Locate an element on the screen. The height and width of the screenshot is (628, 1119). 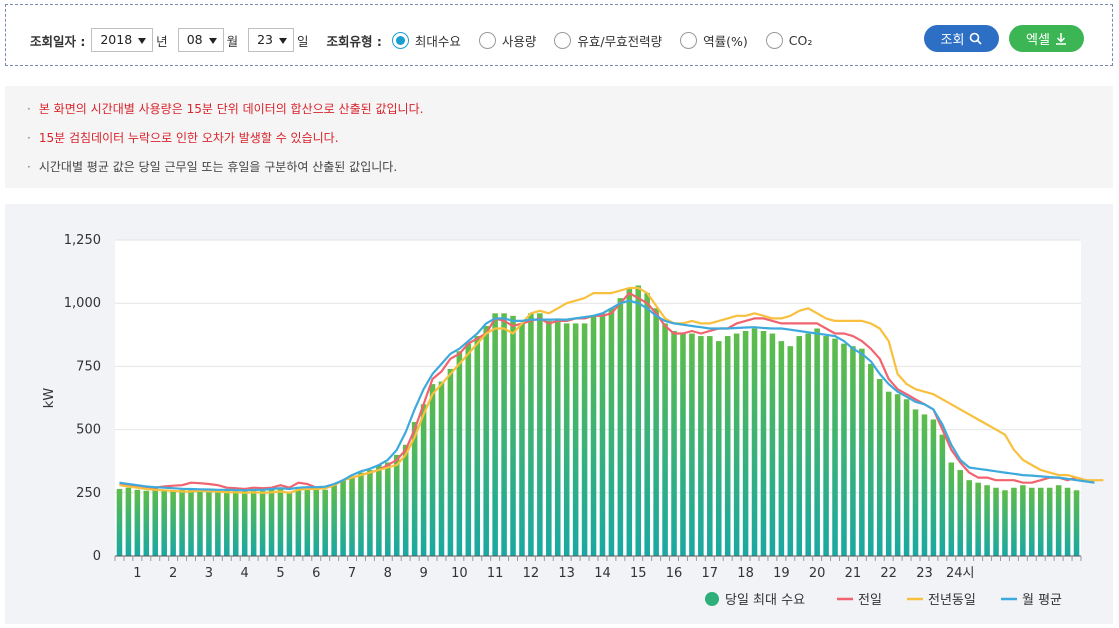
search-button: 조회 is located at coordinates (961, 38).